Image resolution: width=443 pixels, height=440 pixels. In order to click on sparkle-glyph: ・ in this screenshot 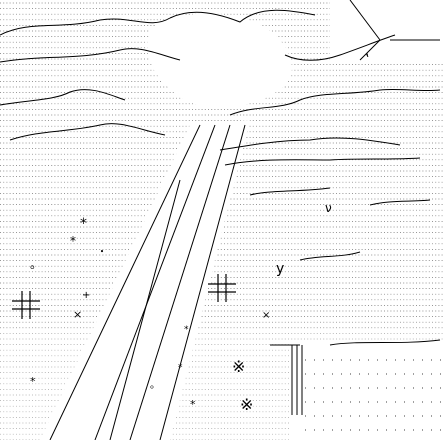, I will do `click(102, 252)`.